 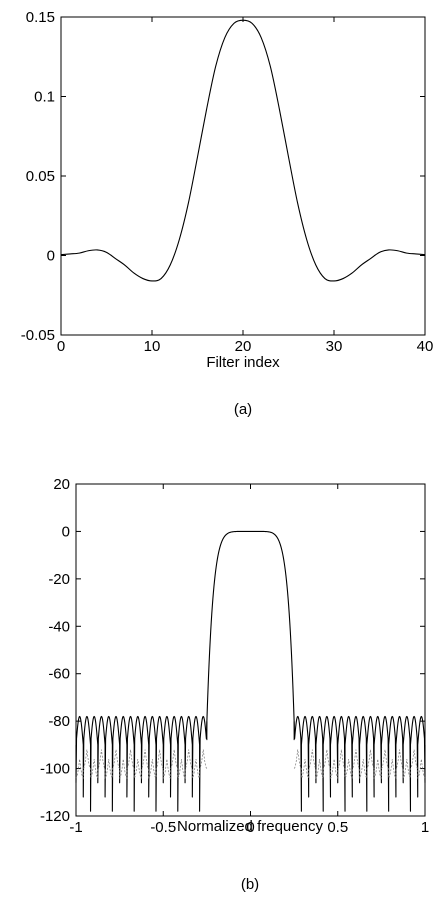 What do you see at coordinates (59, 626) in the screenshot?
I see `panel-b-y-tick-label: -40` at bounding box center [59, 626].